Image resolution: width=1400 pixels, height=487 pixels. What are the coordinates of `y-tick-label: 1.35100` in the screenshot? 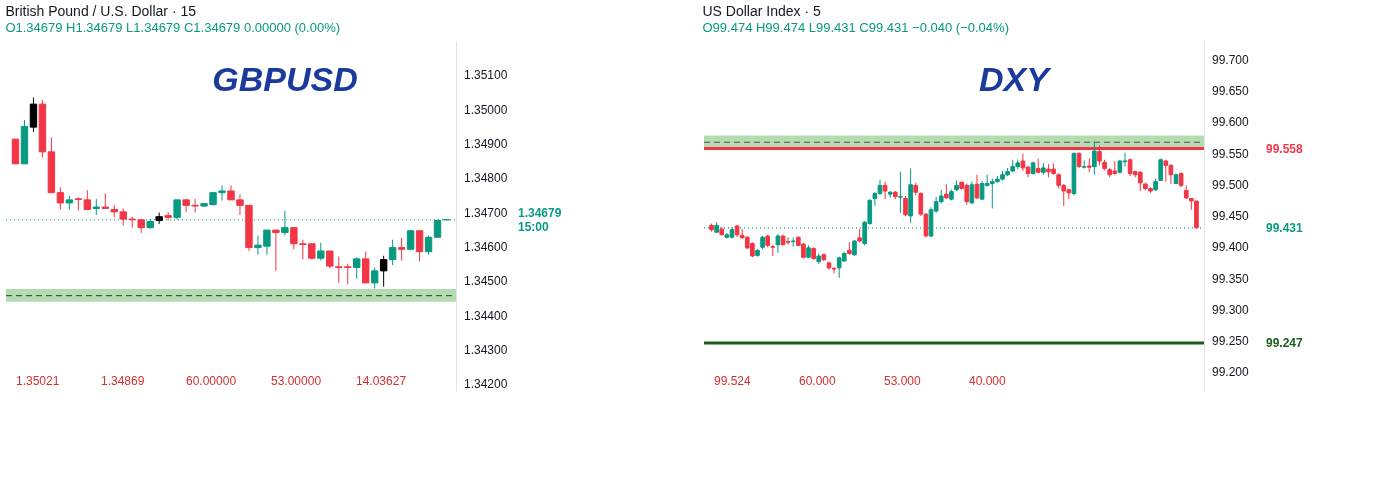 It's located at (486, 75).